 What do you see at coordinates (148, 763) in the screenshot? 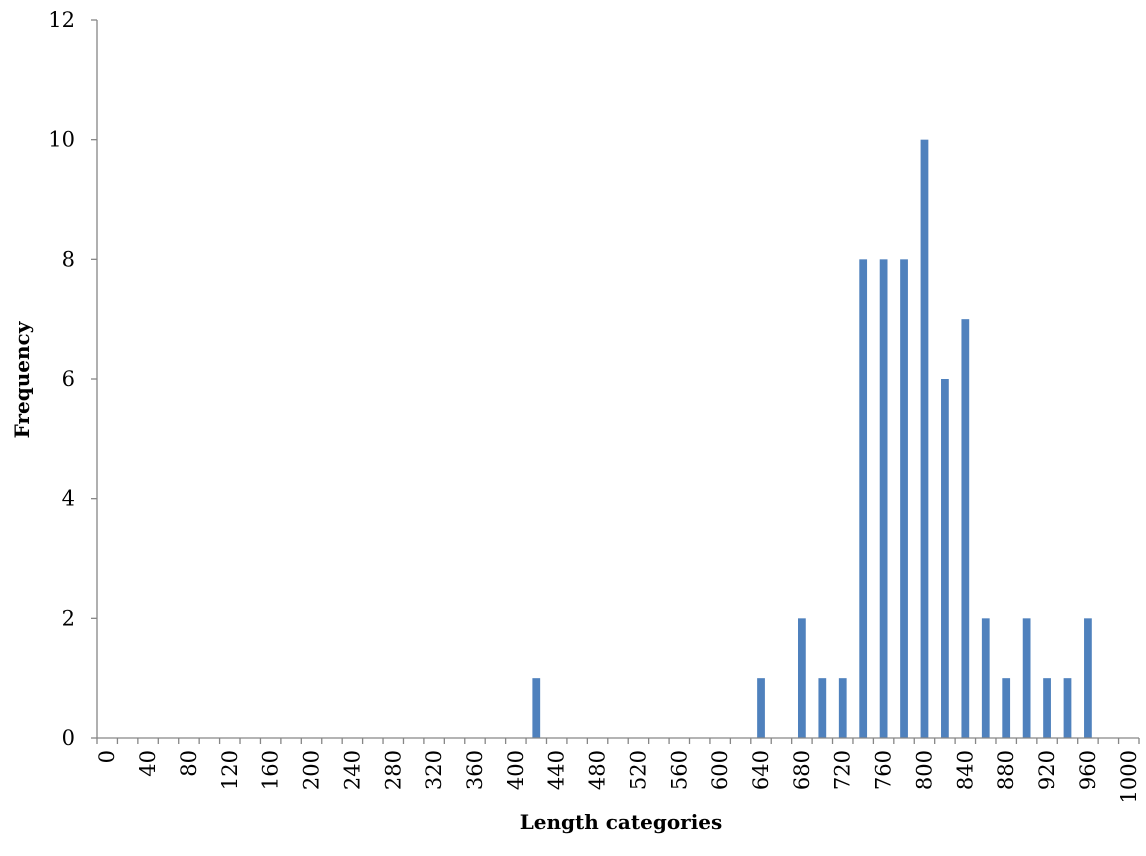
I see `x-tick-label: 40` at bounding box center [148, 763].